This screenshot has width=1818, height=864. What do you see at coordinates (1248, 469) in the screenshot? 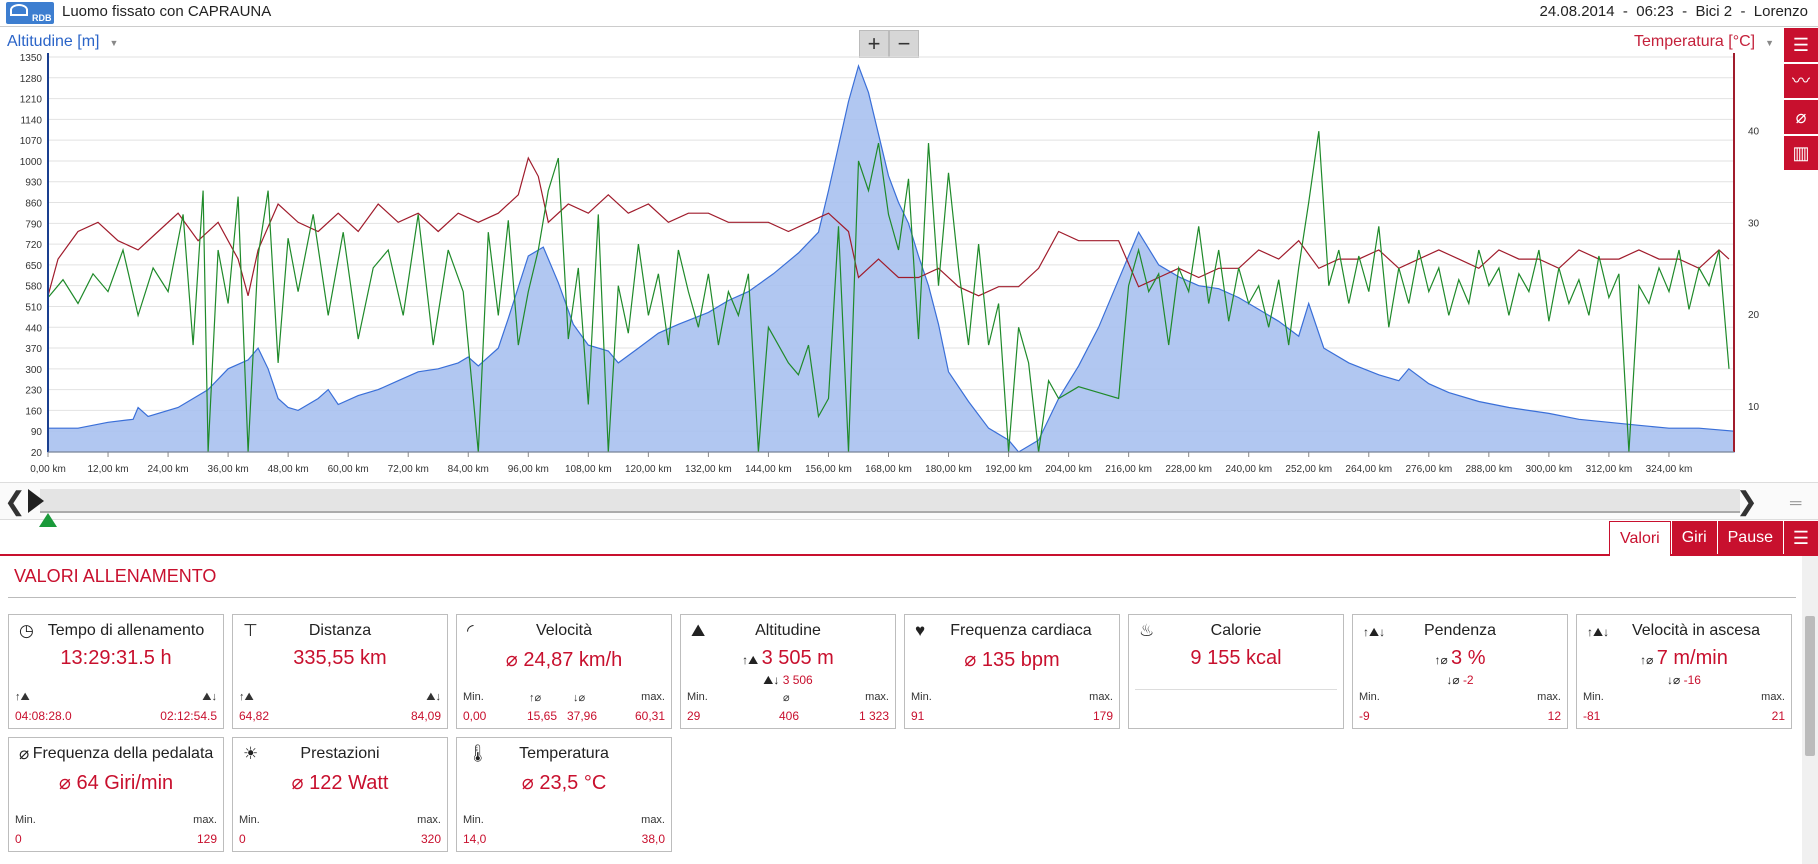
I see `x-tick-label: 240,00 km` at bounding box center [1248, 469].